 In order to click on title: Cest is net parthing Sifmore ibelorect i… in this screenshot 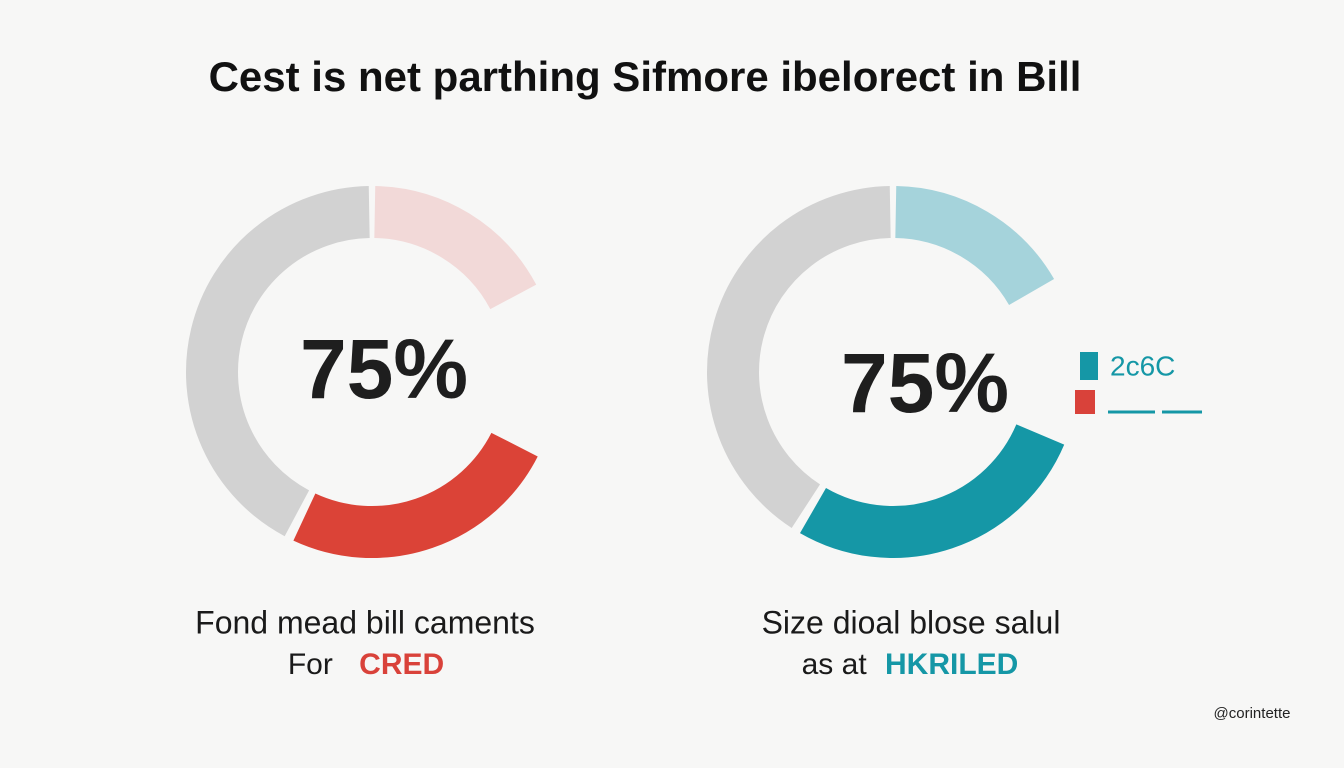, I will do `click(645, 76)`.